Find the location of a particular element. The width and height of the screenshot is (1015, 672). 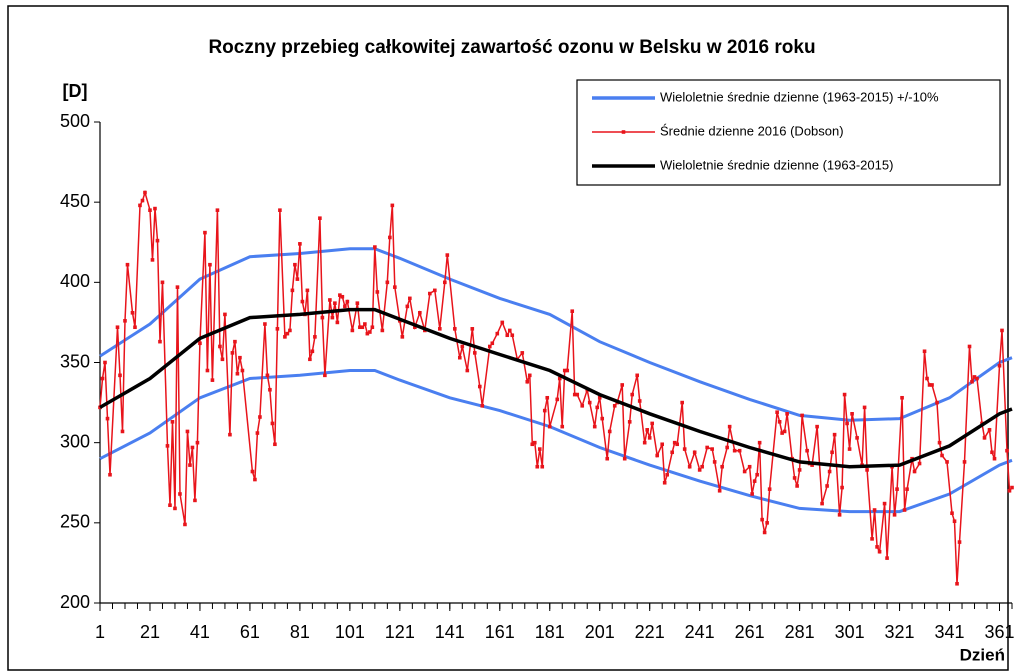

x-tick-label: 341 is located at coordinates (950, 632).